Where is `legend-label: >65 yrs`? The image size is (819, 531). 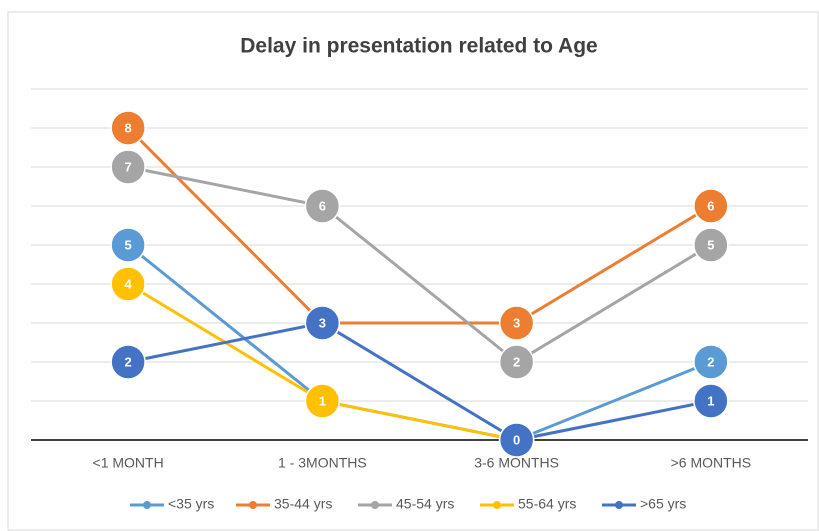
legend-label: >65 yrs is located at coordinates (663, 504).